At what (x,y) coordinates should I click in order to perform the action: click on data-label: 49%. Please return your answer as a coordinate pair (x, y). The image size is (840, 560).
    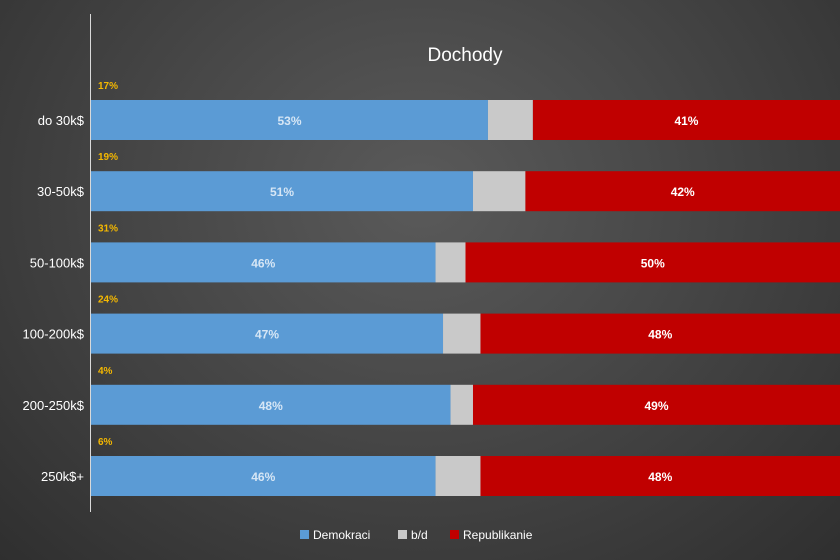
    Looking at the image, I should click on (656, 406).